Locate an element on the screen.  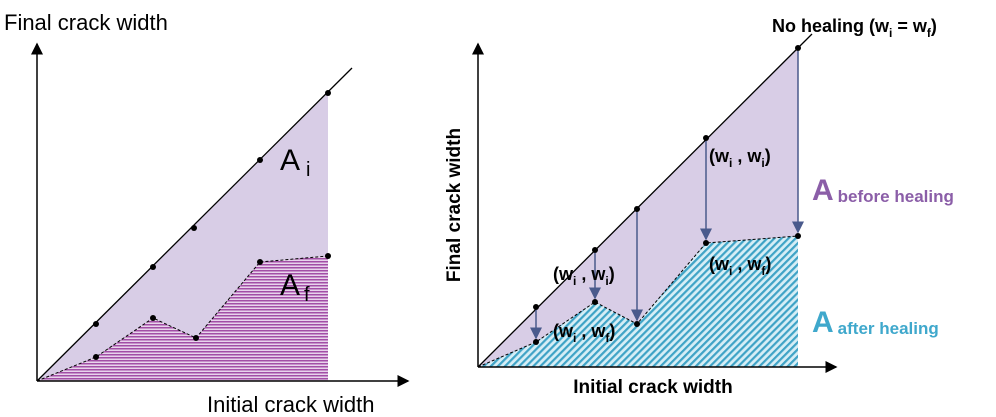
no-healing-label: No healing (wi = wf) is located at coordinates (854, 28).